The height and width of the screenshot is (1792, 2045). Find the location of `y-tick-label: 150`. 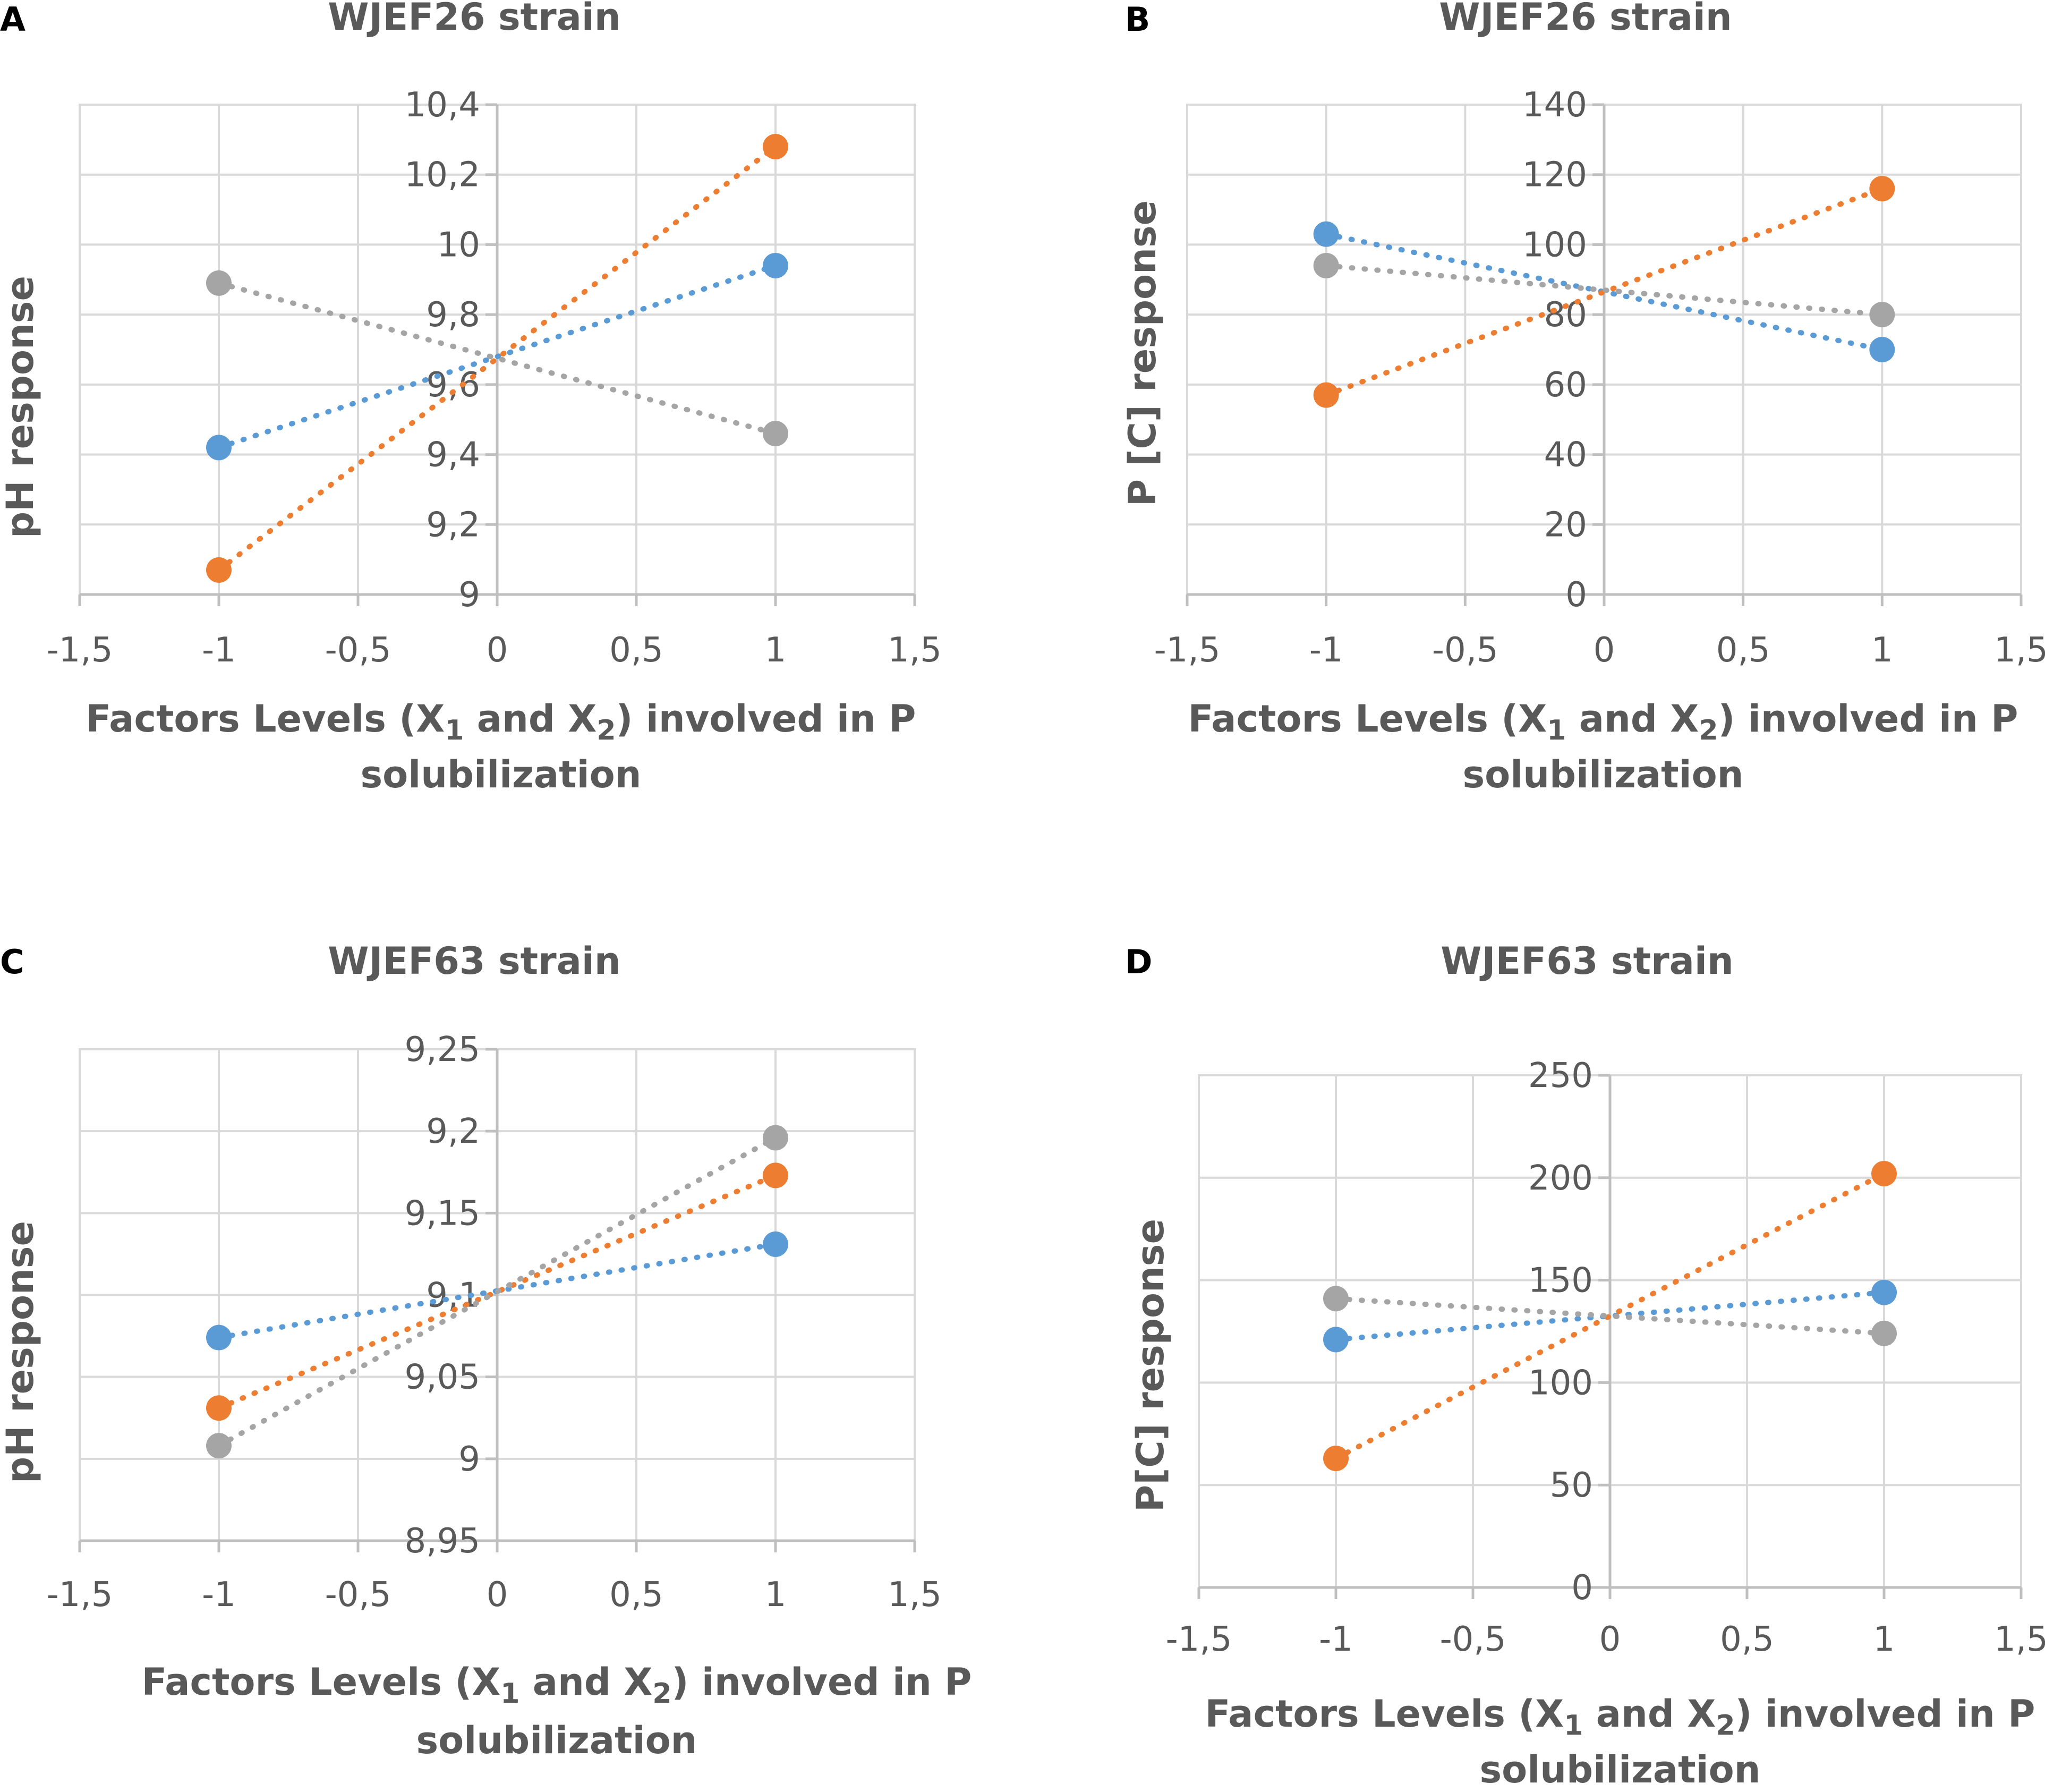

y-tick-label: 150 is located at coordinates (1560, 1281).